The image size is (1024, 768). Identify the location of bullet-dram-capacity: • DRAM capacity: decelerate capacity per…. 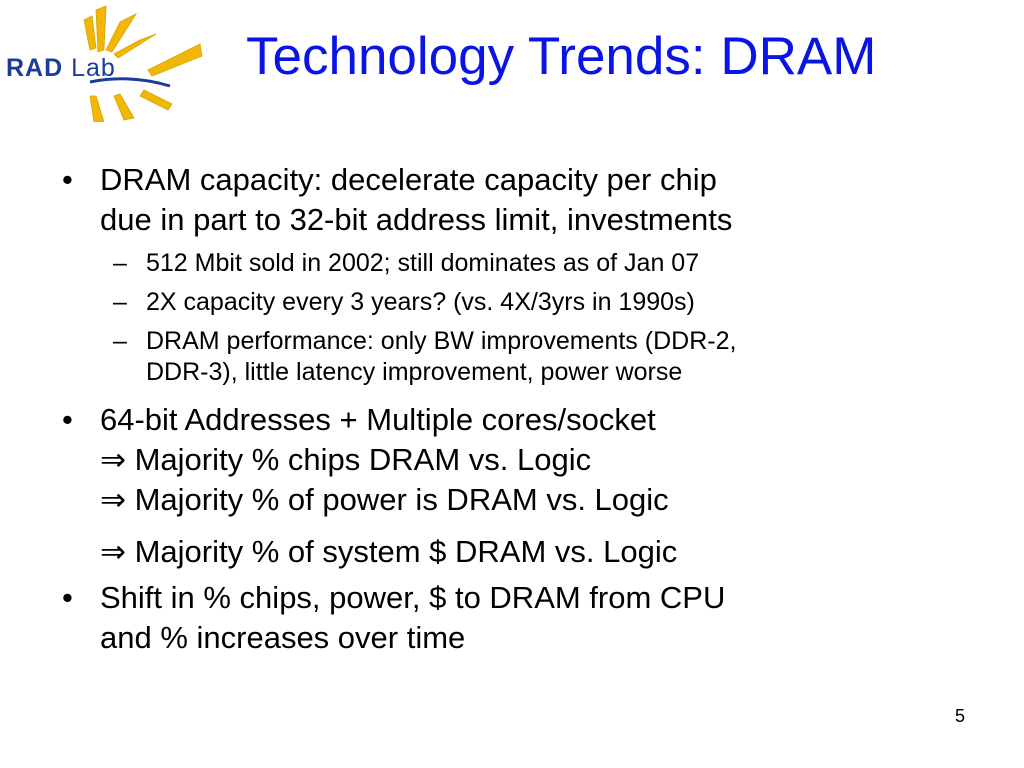
(527, 200).